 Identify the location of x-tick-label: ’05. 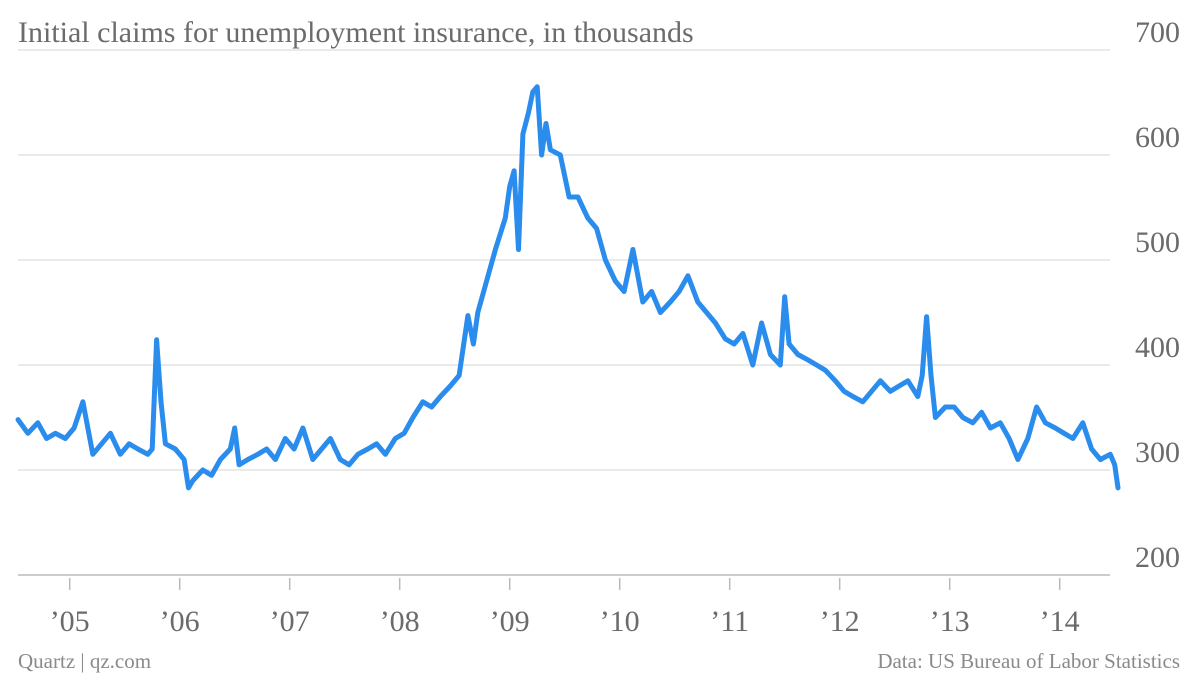
(70, 621).